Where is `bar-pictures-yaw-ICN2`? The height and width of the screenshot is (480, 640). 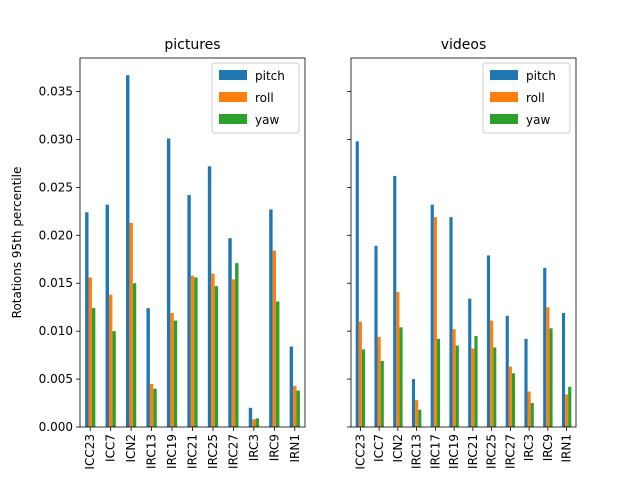 bar-pictures-yaw-ICN2 is located at coordinates (134, 355).